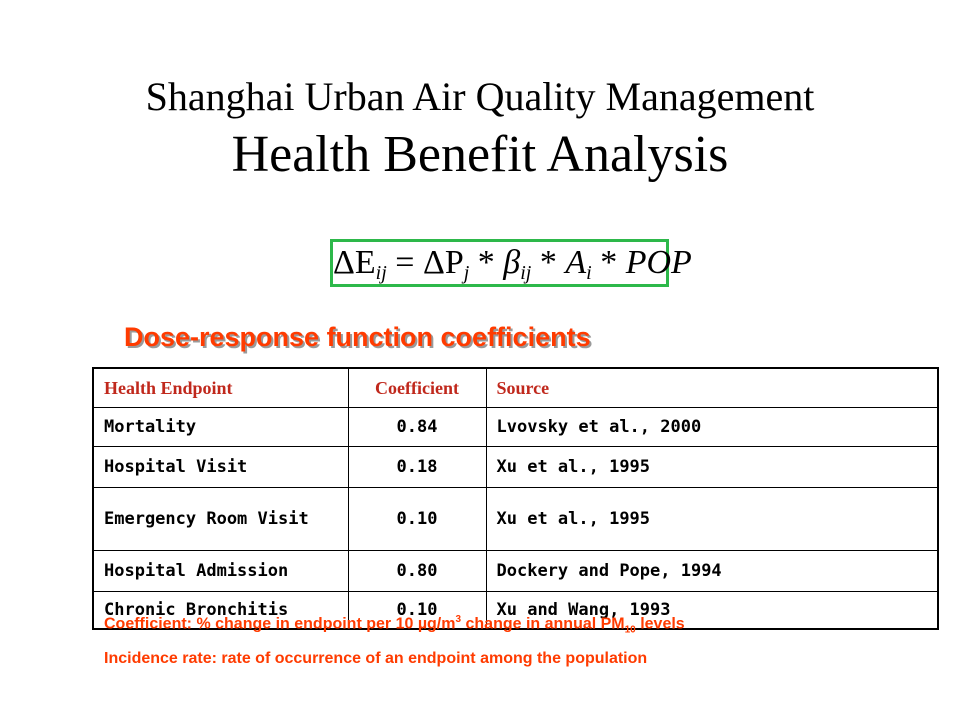 The height and width of the screenshot is (720, 960). What do you see at coordinates (589, 273) in the screenshot?
I see `formula-a-sub: i` at bounding box center [589, 273].